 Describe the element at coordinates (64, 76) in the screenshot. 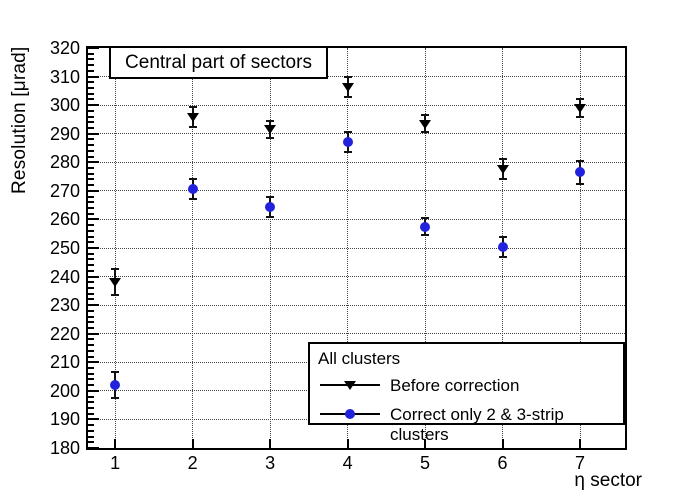

I see `y-tick-label: 310` at that location.